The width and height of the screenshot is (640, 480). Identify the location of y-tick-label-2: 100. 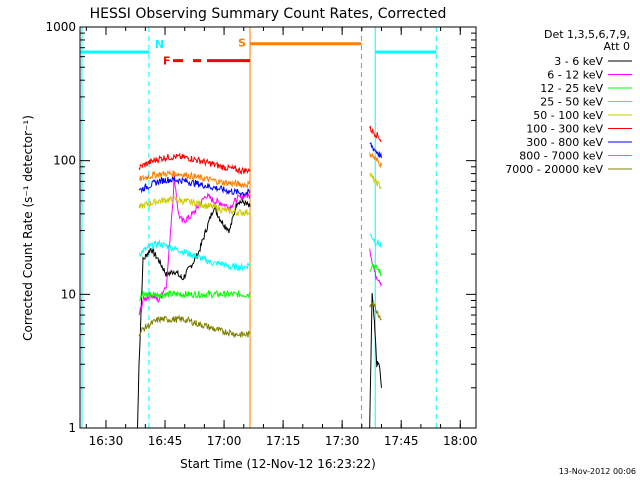
(64, 161).